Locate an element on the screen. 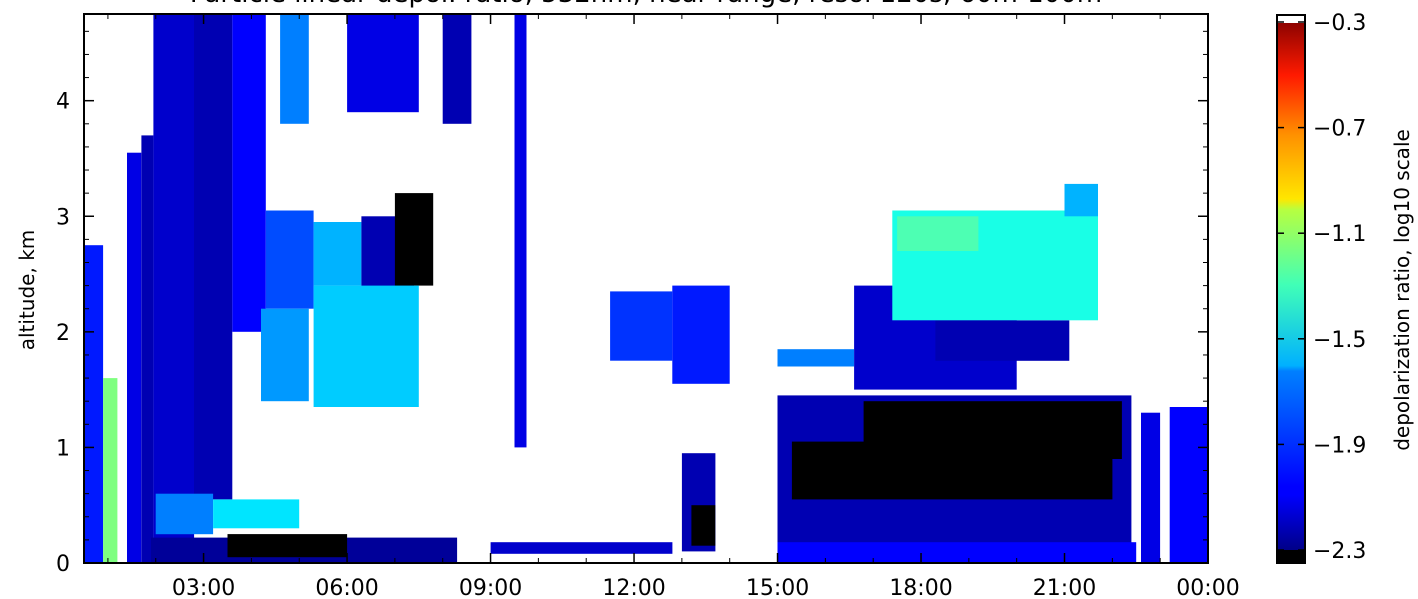 The height and width of the screenshot is (599, 1418). colorbar-tick-label: −1.1 is located at coordinates (1339, 234).